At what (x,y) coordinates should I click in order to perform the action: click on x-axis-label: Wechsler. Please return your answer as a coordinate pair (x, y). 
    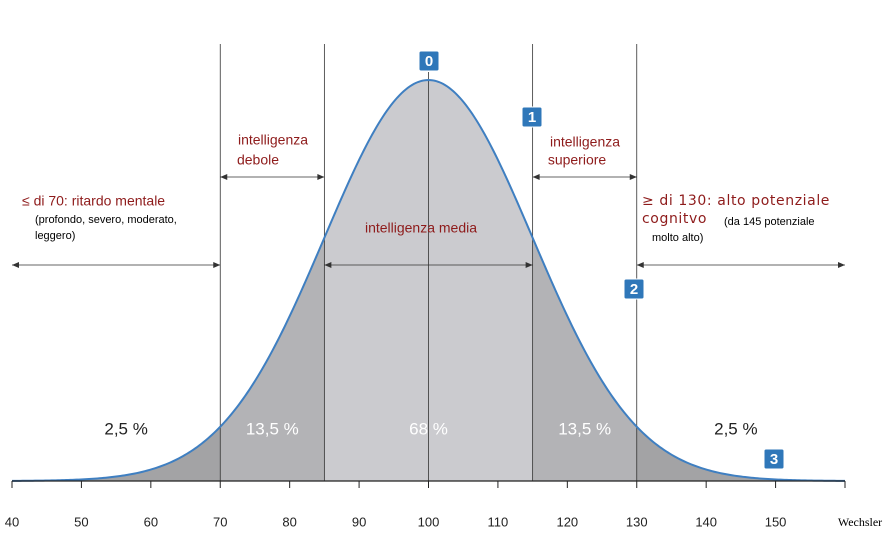
    Looking at the image, I should click on (860, 522).